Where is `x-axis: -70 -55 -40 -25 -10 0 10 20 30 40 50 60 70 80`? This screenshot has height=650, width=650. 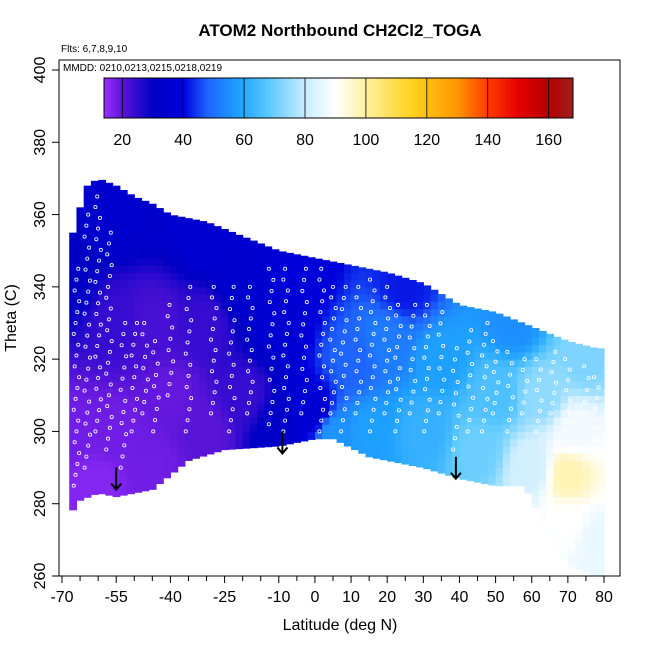 x-axis: -70 -55 -40 -25 -10 0 10 20 30 40 50 60 70 80 is located at coordinates (331, 590).